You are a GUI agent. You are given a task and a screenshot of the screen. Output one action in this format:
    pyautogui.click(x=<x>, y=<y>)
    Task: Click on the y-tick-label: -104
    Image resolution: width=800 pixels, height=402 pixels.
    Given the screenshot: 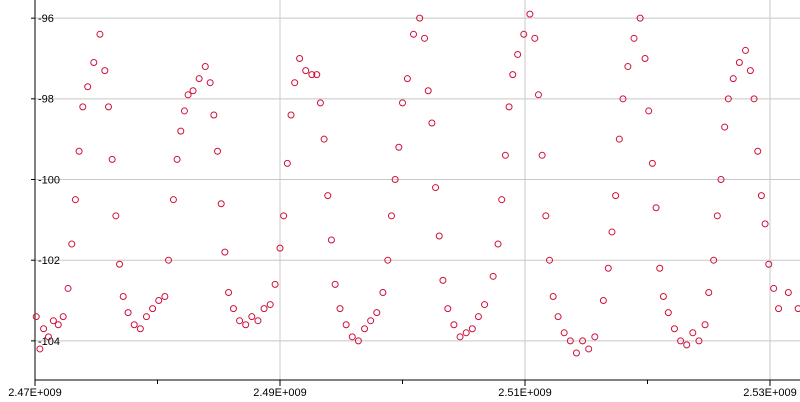 What is the action you would take?
    pyautogui.click(x=49, y=342)
    